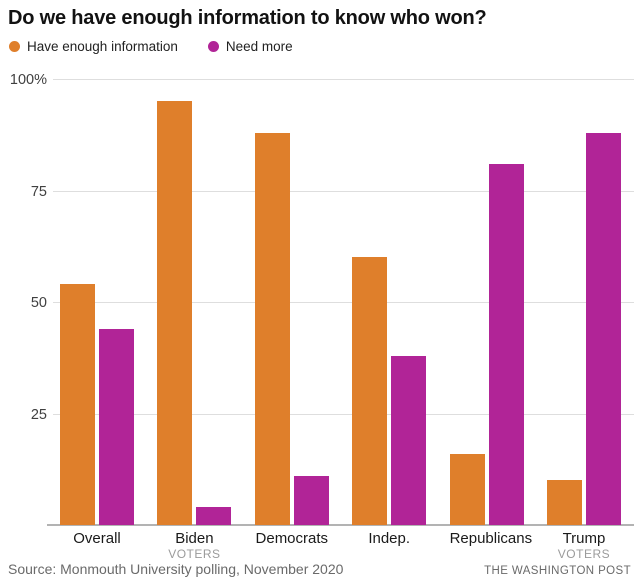 This screenshot has width=640, height=586. What do you see at coordinates (259, 46) in the screenshot?
I see `legend-label: Need more` at bounding box center [259, 46].